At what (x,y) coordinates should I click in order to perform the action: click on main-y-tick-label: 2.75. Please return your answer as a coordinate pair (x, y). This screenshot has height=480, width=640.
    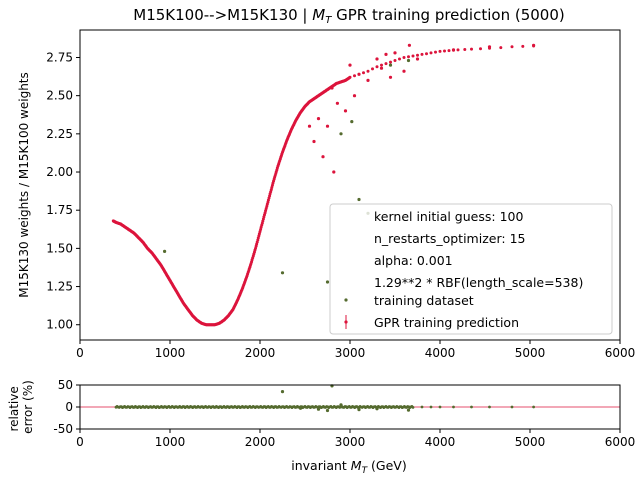
    Looking at the image, I should click on (59, 57).